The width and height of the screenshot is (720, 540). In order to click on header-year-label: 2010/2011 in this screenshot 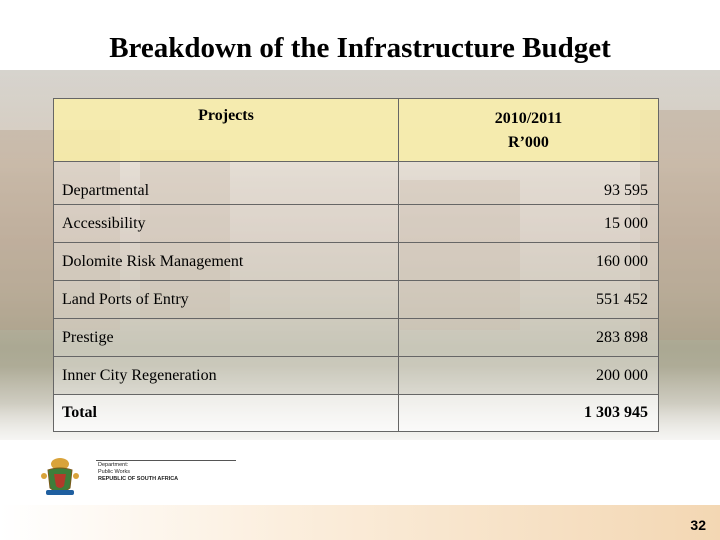, I will do `click(528, 118)`.